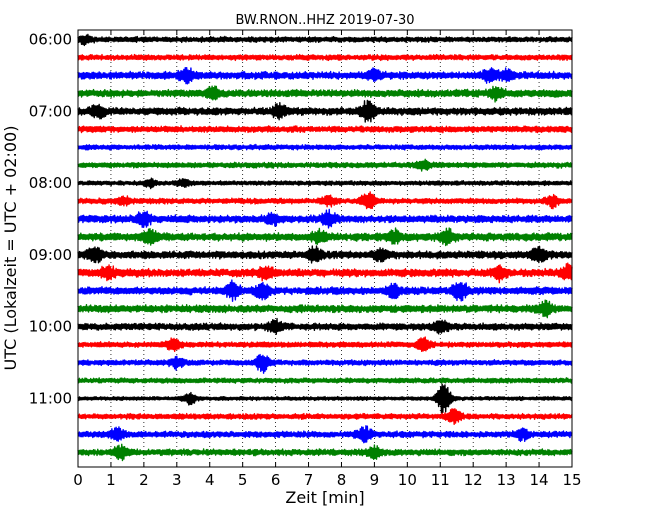  Describe the element at coordinates (324, 497) in the screenshot. I see `x-axis-label: Zeit [min]` at that location.